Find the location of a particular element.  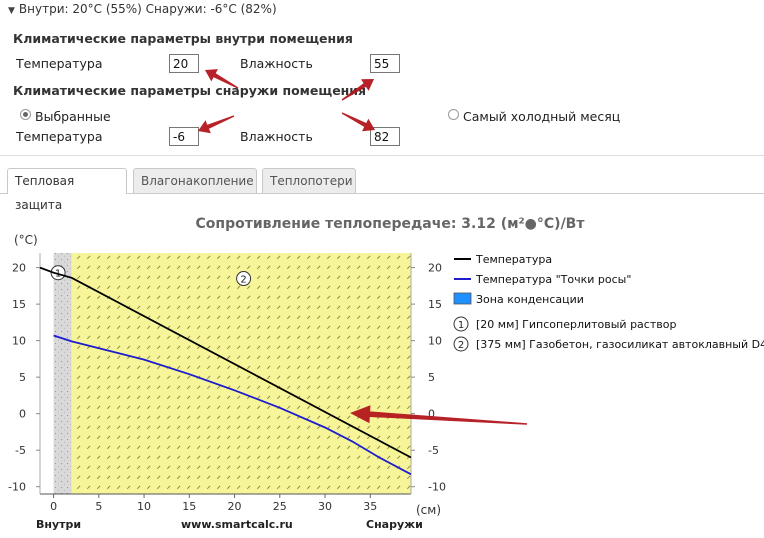

y-axis-unit: (°С) is located at coordinates (26, 240).